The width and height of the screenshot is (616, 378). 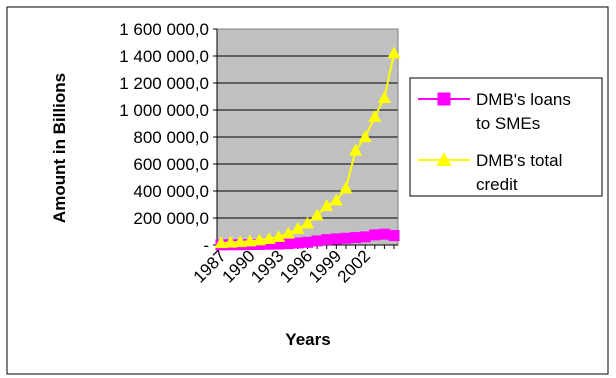 What do you see at coordinates (164, 83) in the screenshot?
I see `y-tick-label: 1 200 000,0` at bounding box center [164, 83].